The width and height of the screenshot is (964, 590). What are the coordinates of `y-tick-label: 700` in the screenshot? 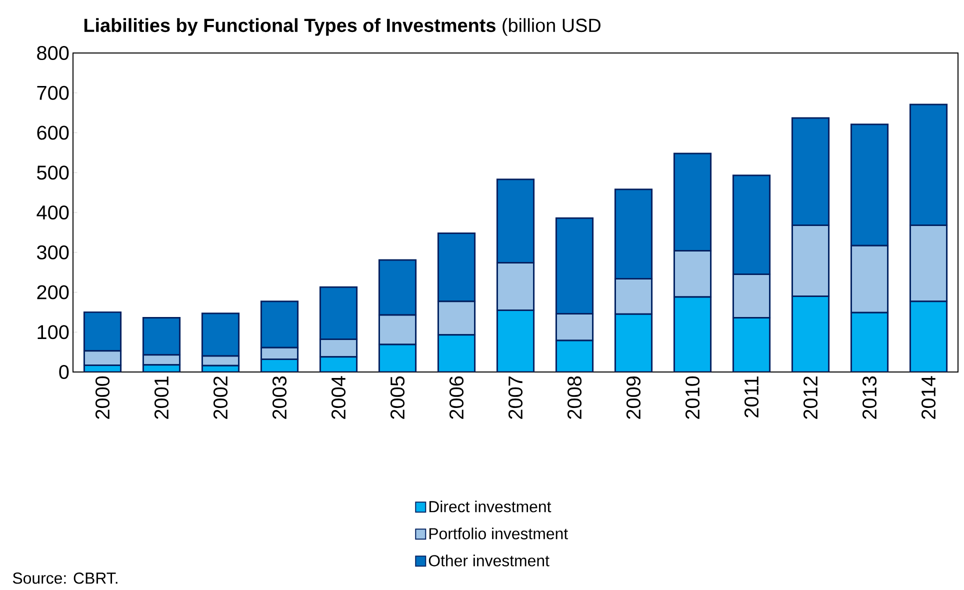 It's located at (53, 93).